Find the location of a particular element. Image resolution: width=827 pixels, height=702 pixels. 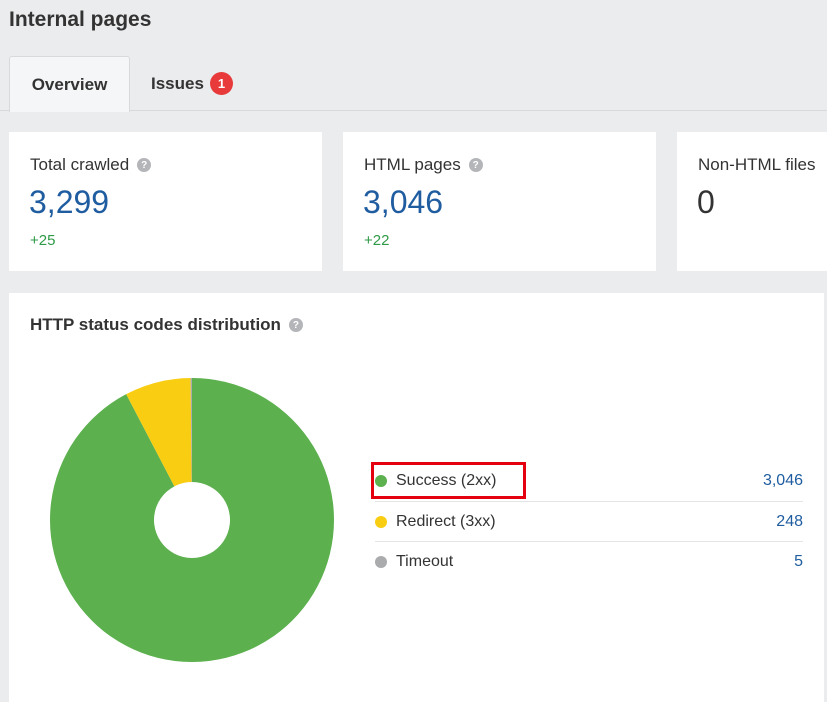

non-html-files-label: Non-HTML files is located at coordinates (757, 164).